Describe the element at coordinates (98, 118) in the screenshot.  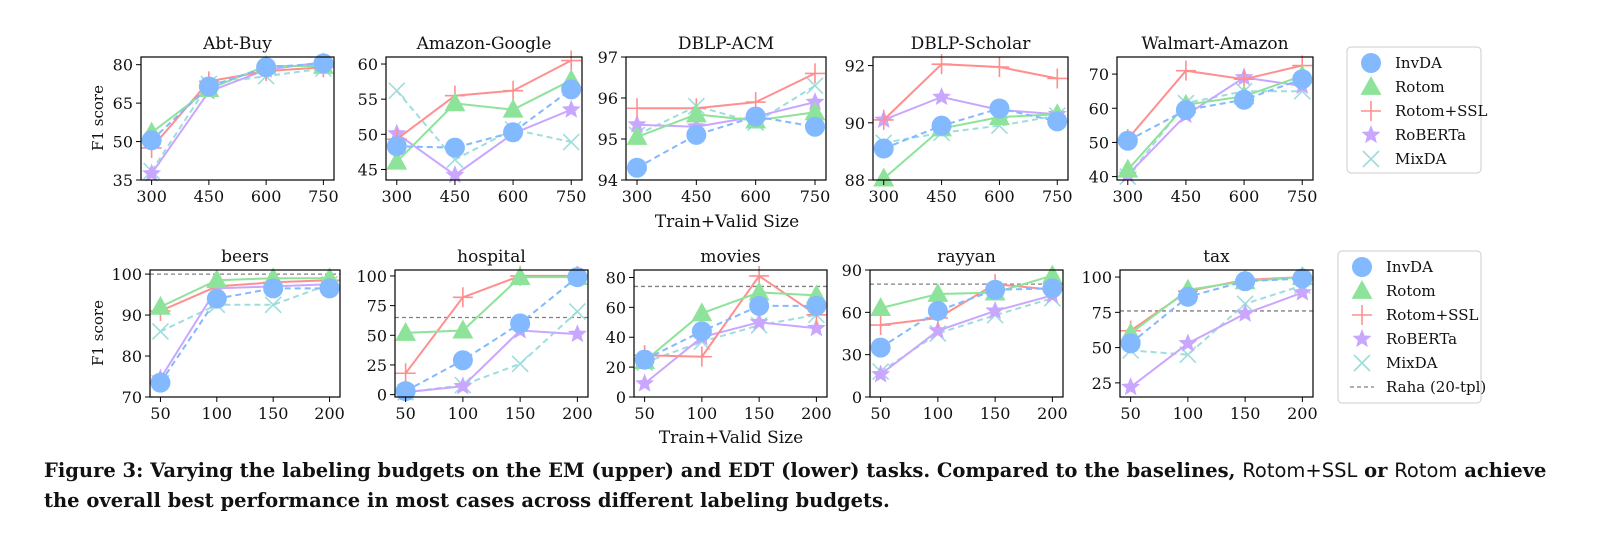
I see `y-axis-label-top: F1 score` at that location.